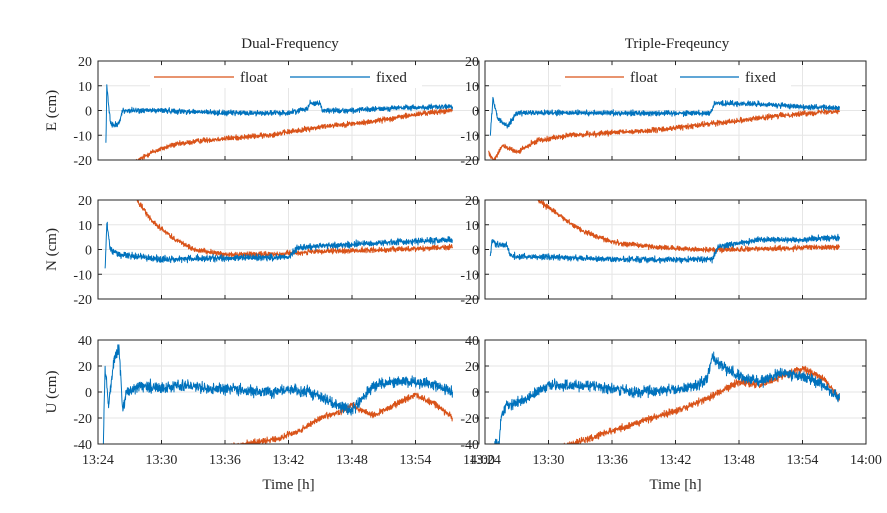 The image size is (887, 513). Describe the element at coordinates (290, 44) in the screenshot. I see `col-title-dual: Dual-Frequency` at that location.